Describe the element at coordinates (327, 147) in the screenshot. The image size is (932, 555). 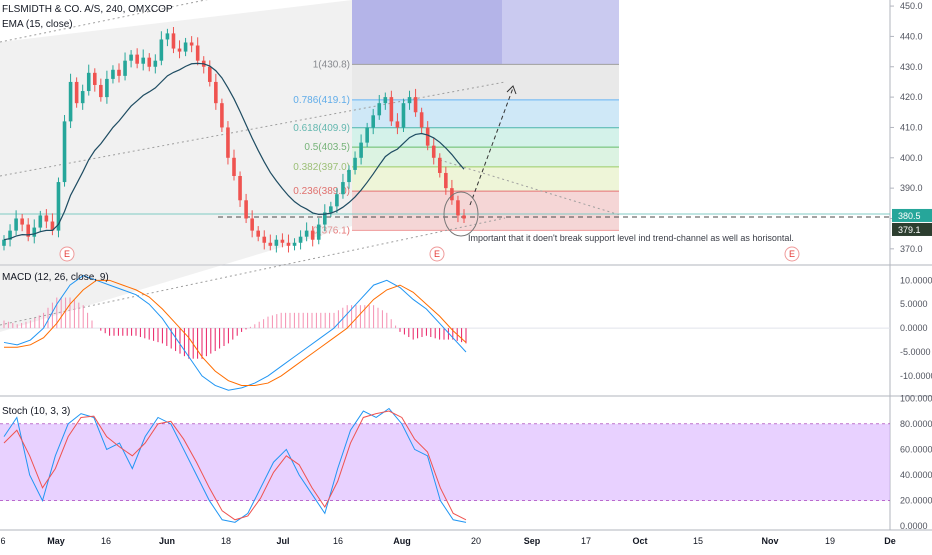
I see `fib-level-label: 0.5(403.5)` at that location.